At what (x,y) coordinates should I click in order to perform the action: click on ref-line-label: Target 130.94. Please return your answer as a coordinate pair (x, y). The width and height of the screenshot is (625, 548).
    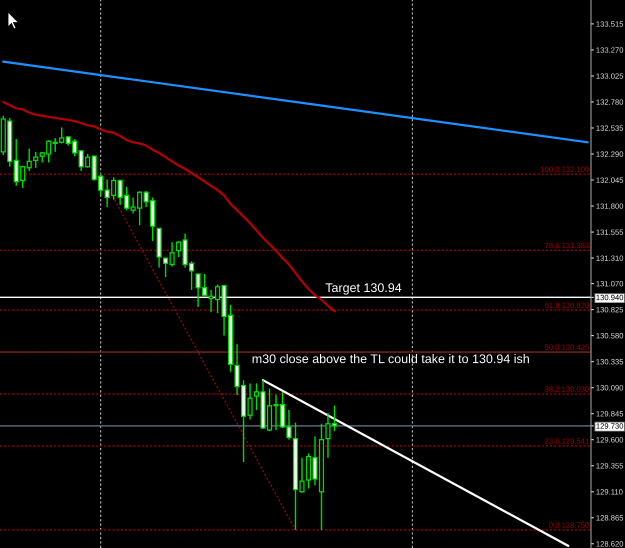
    Looking at the image, I should click on (364, 289).